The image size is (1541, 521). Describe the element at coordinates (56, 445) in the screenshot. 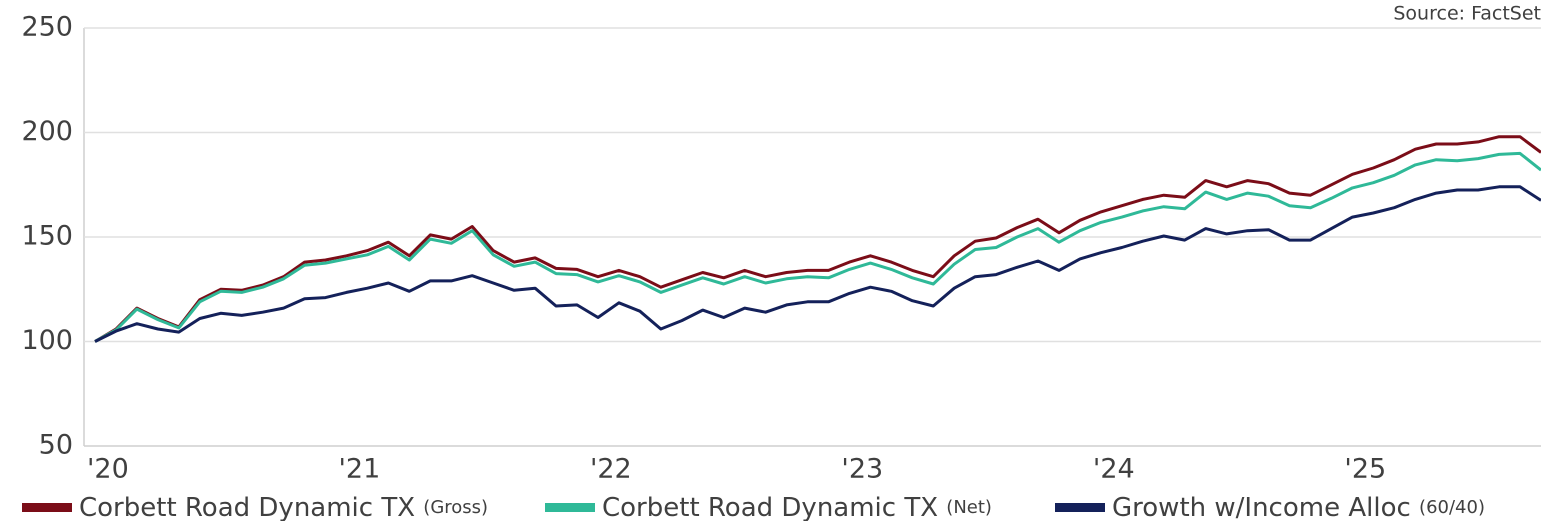

I see `y-tick-label: 50` at that location.